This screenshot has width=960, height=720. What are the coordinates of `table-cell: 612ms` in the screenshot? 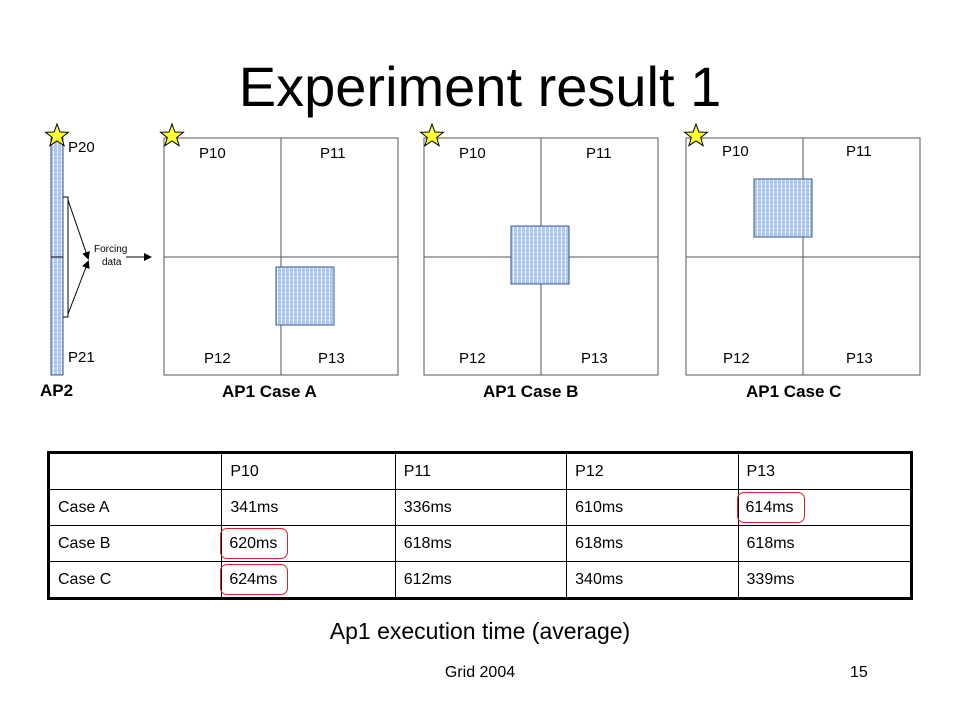 It's located at (481, 580).